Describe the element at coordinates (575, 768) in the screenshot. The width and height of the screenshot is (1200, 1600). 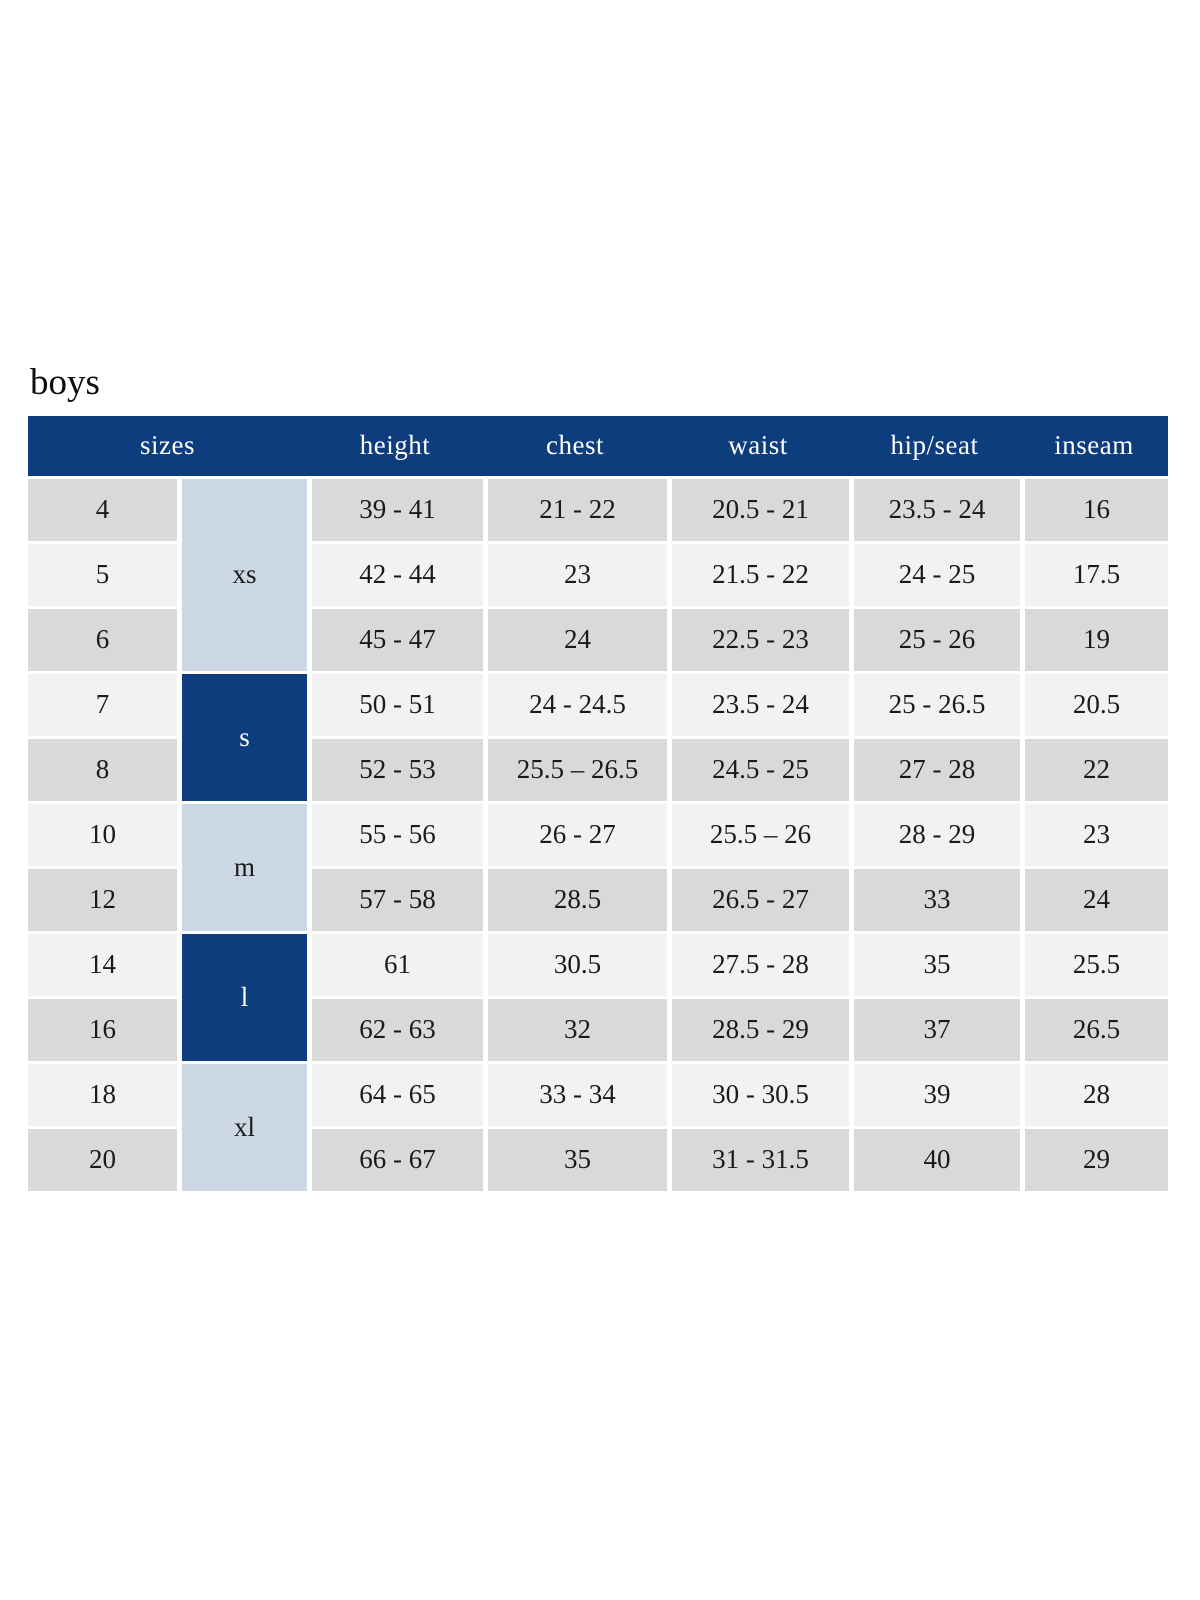
I see `chest-cell: 25.5 – 26.5` at that location.